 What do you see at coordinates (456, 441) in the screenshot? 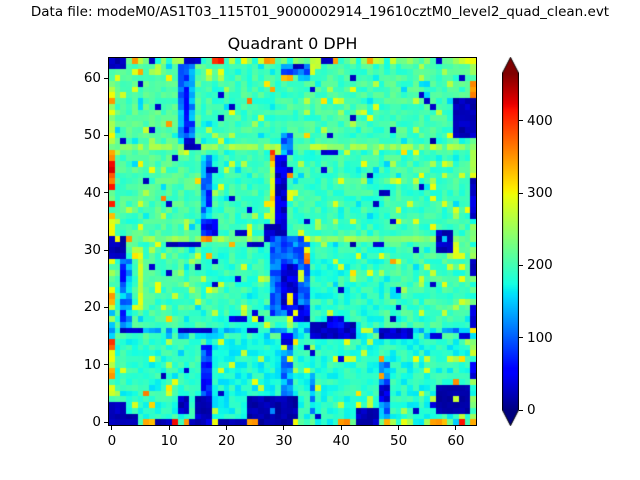
I see `x-tick-label: 60` at bounding box center [456, 441].